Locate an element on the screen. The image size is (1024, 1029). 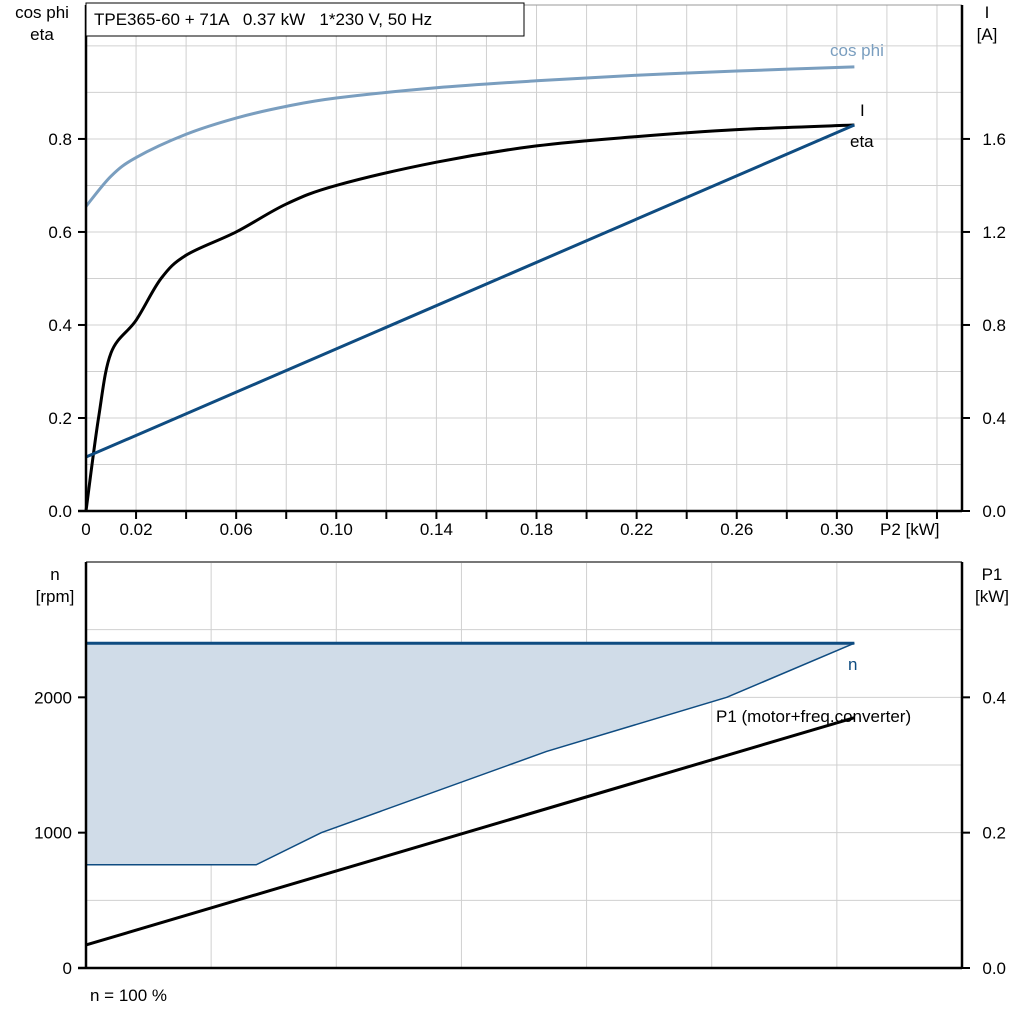
y-left-tick-label: 0.6 is located at coordinates (60, 232).